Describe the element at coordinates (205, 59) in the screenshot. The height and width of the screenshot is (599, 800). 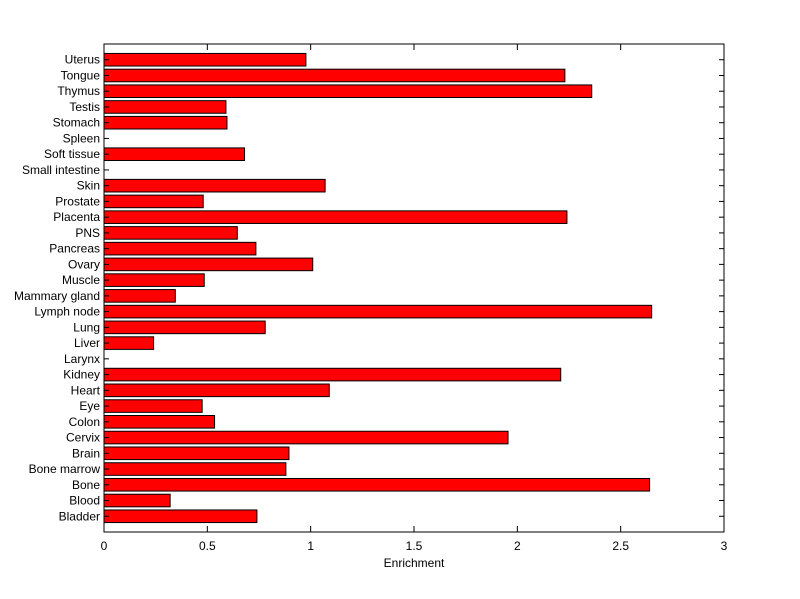
I see `bar-uterus` at that location.